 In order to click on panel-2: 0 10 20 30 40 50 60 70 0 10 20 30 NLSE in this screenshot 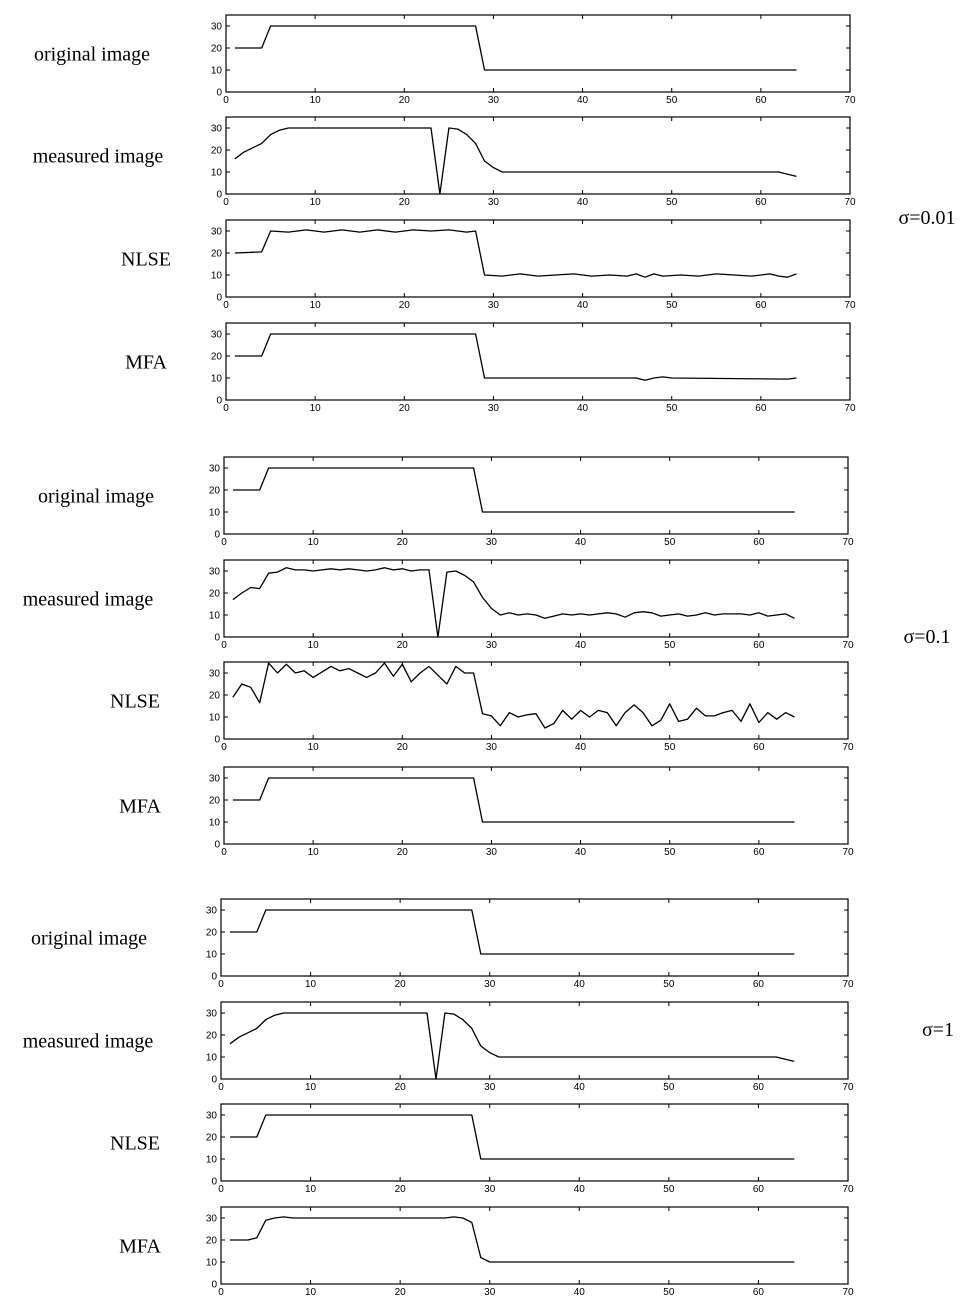, I will do `click(488, 265)`.